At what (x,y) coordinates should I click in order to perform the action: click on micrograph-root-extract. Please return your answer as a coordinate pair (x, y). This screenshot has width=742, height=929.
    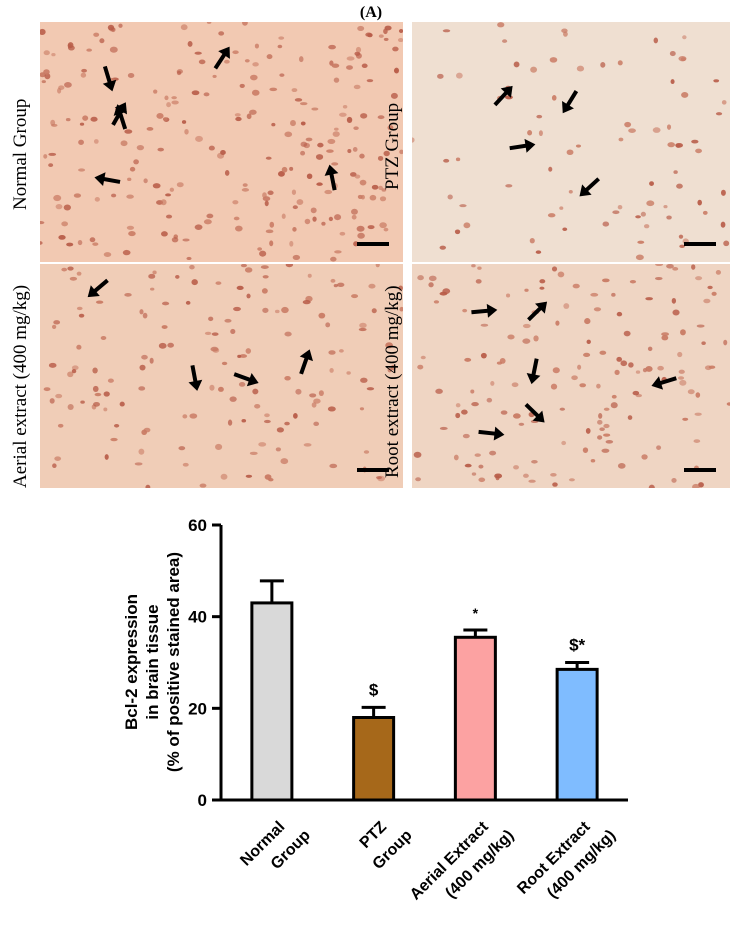
    Looking at the image, I should click on (571, 376).